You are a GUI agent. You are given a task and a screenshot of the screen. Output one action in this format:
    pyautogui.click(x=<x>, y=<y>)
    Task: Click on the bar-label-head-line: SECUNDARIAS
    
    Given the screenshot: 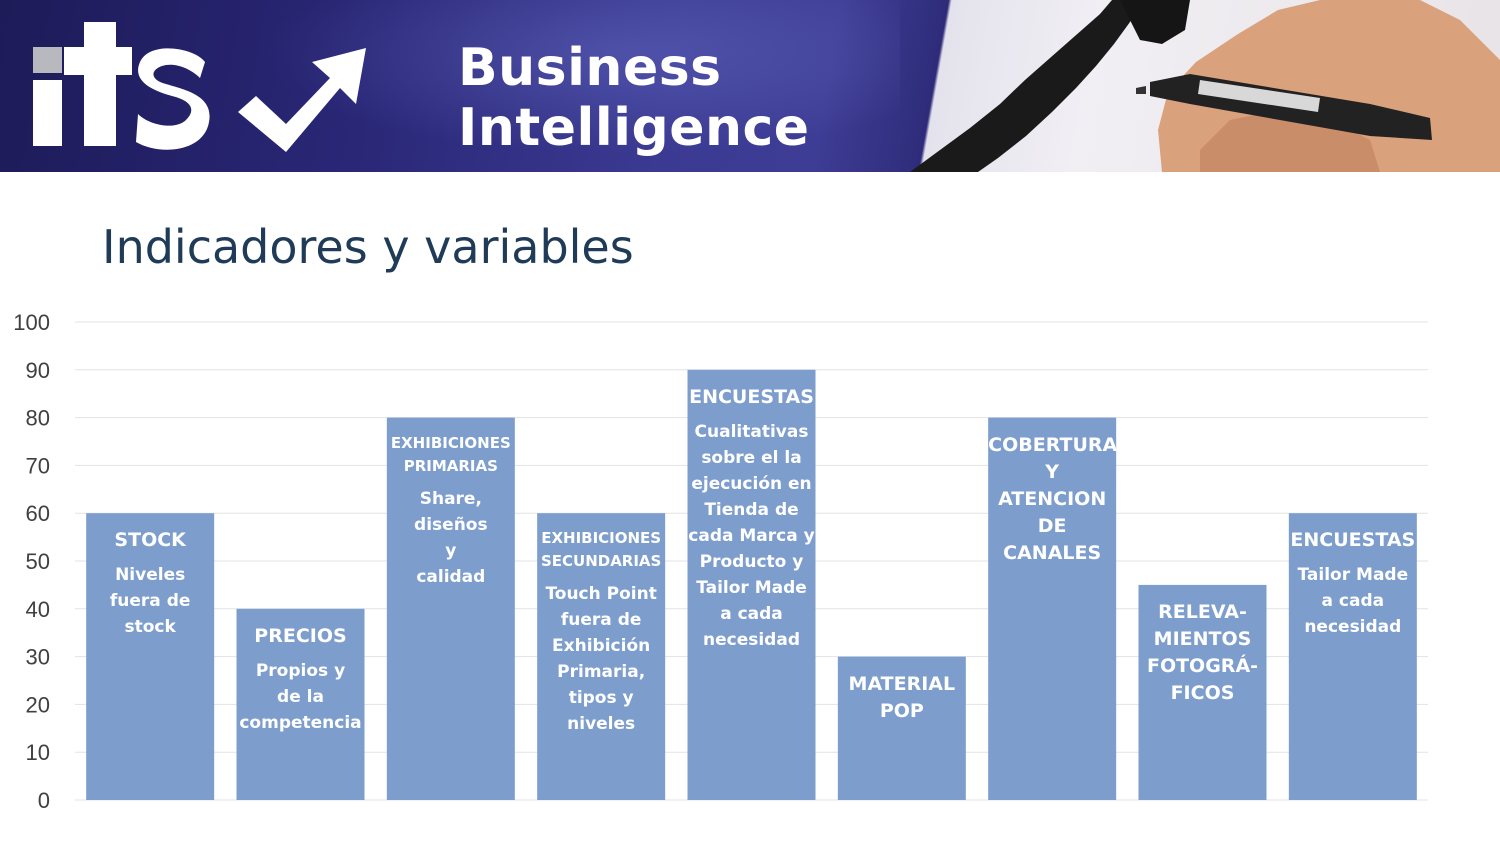 What is the action you would take?
    pyautogui.click(x=601, y=561)
    